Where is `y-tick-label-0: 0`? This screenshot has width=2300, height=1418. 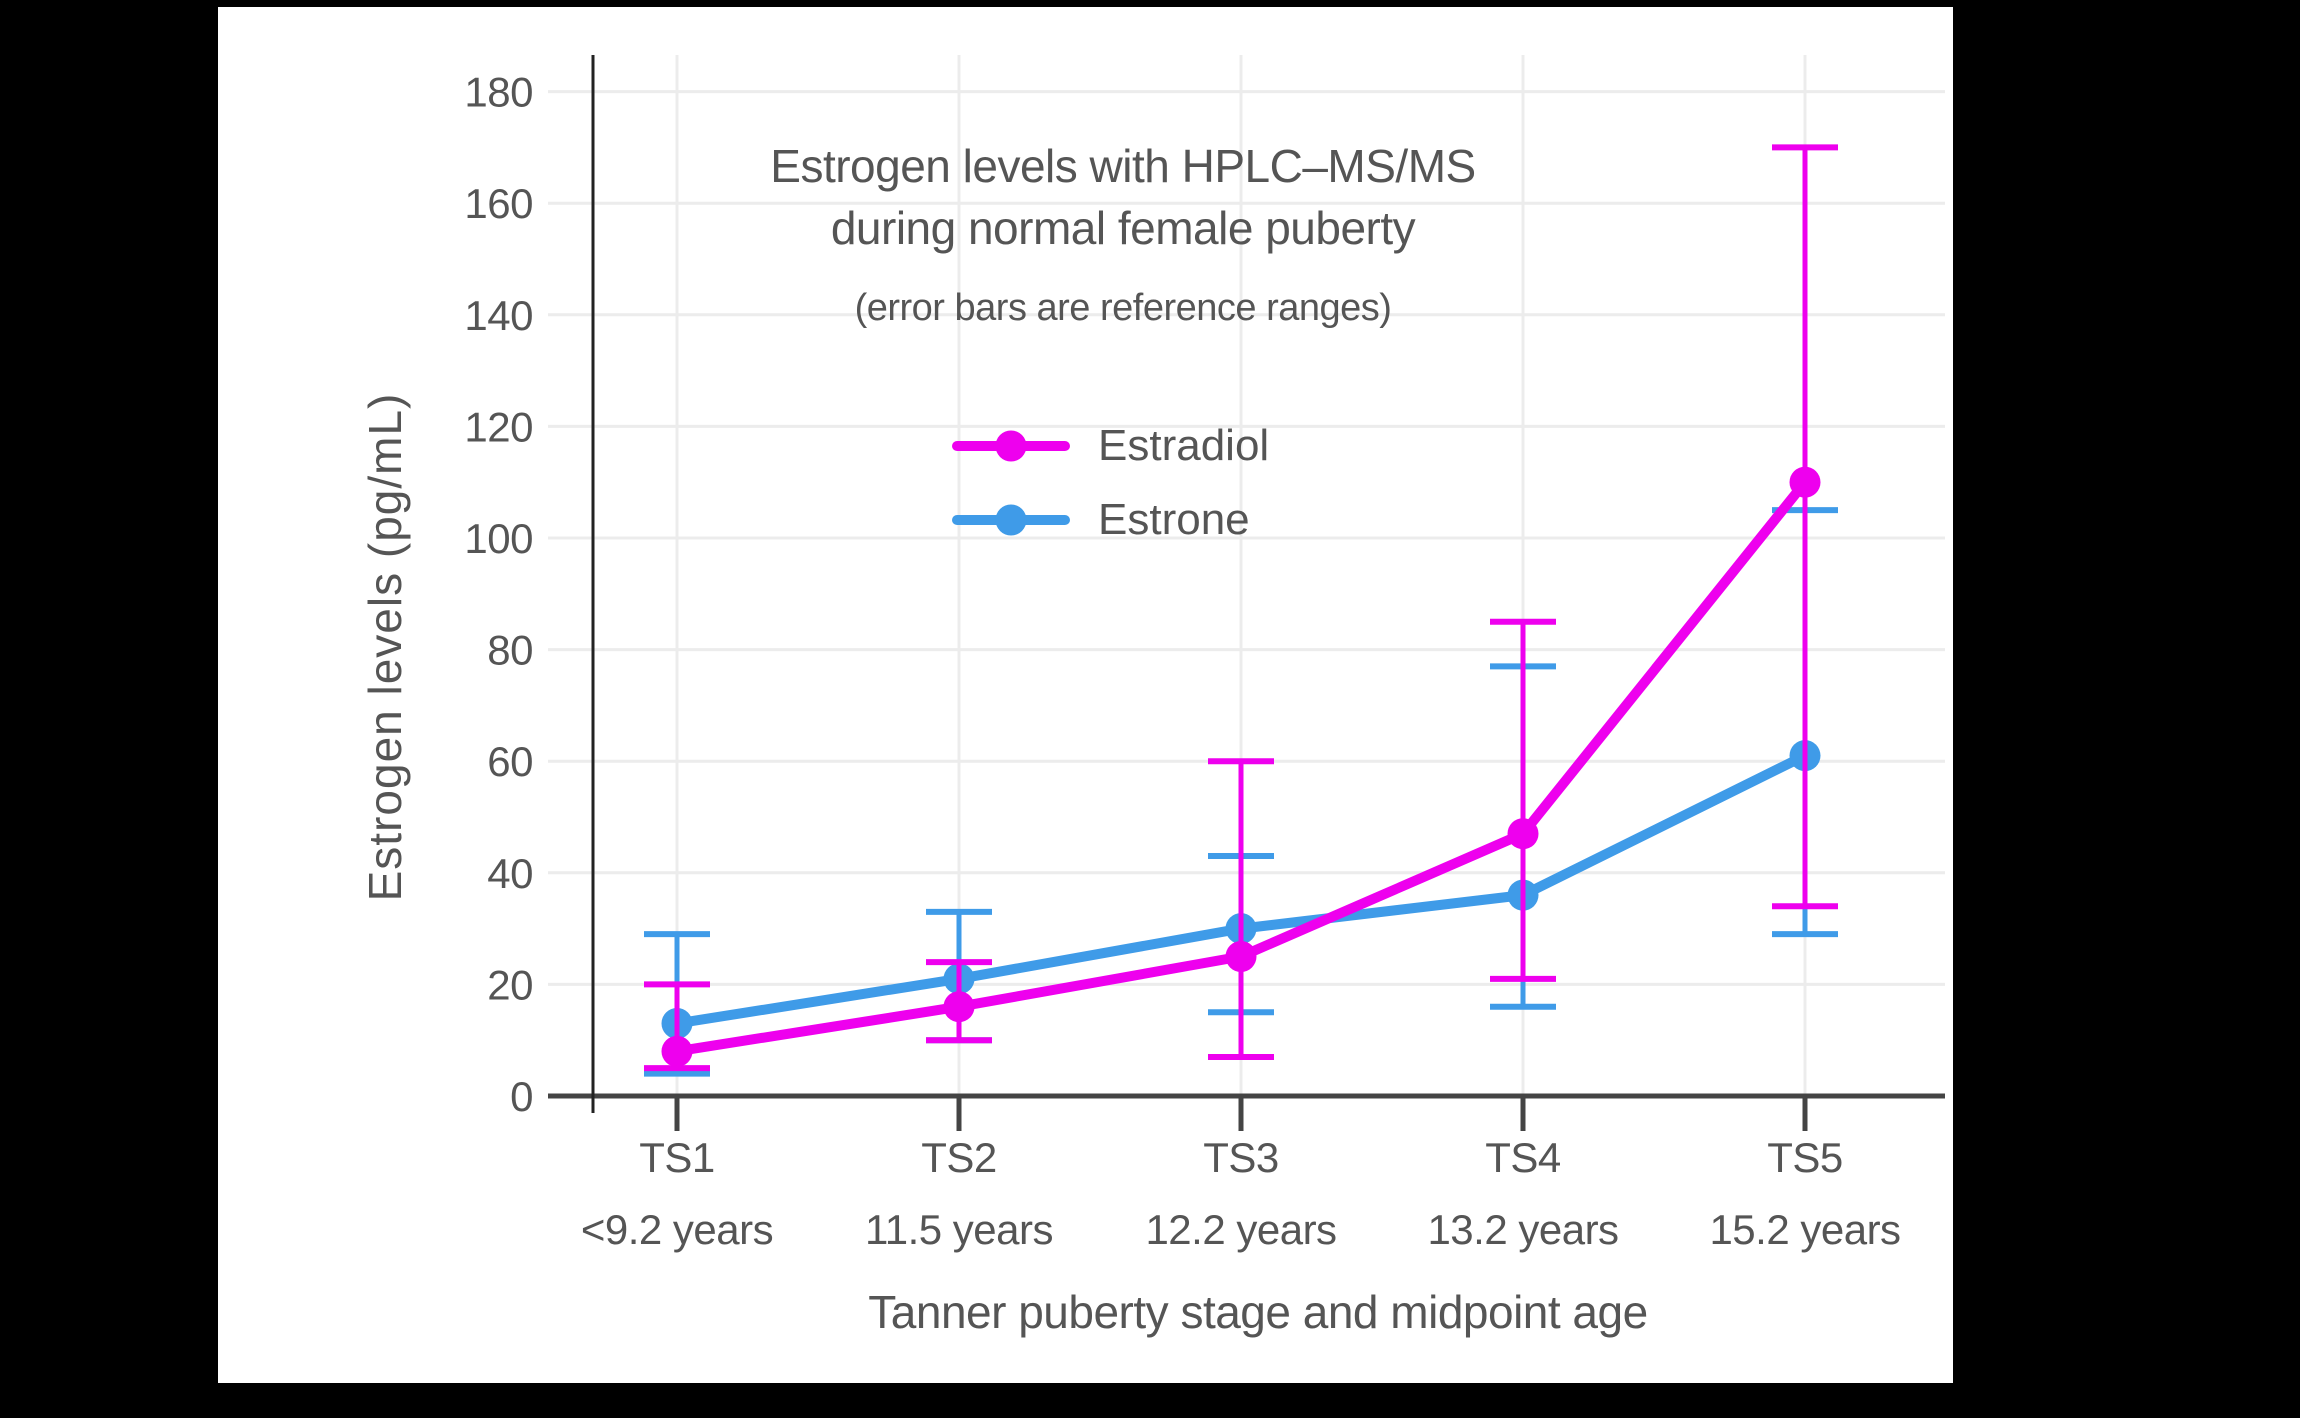 y-tick-label-0: 0 is located at coordinates (521, 1096).